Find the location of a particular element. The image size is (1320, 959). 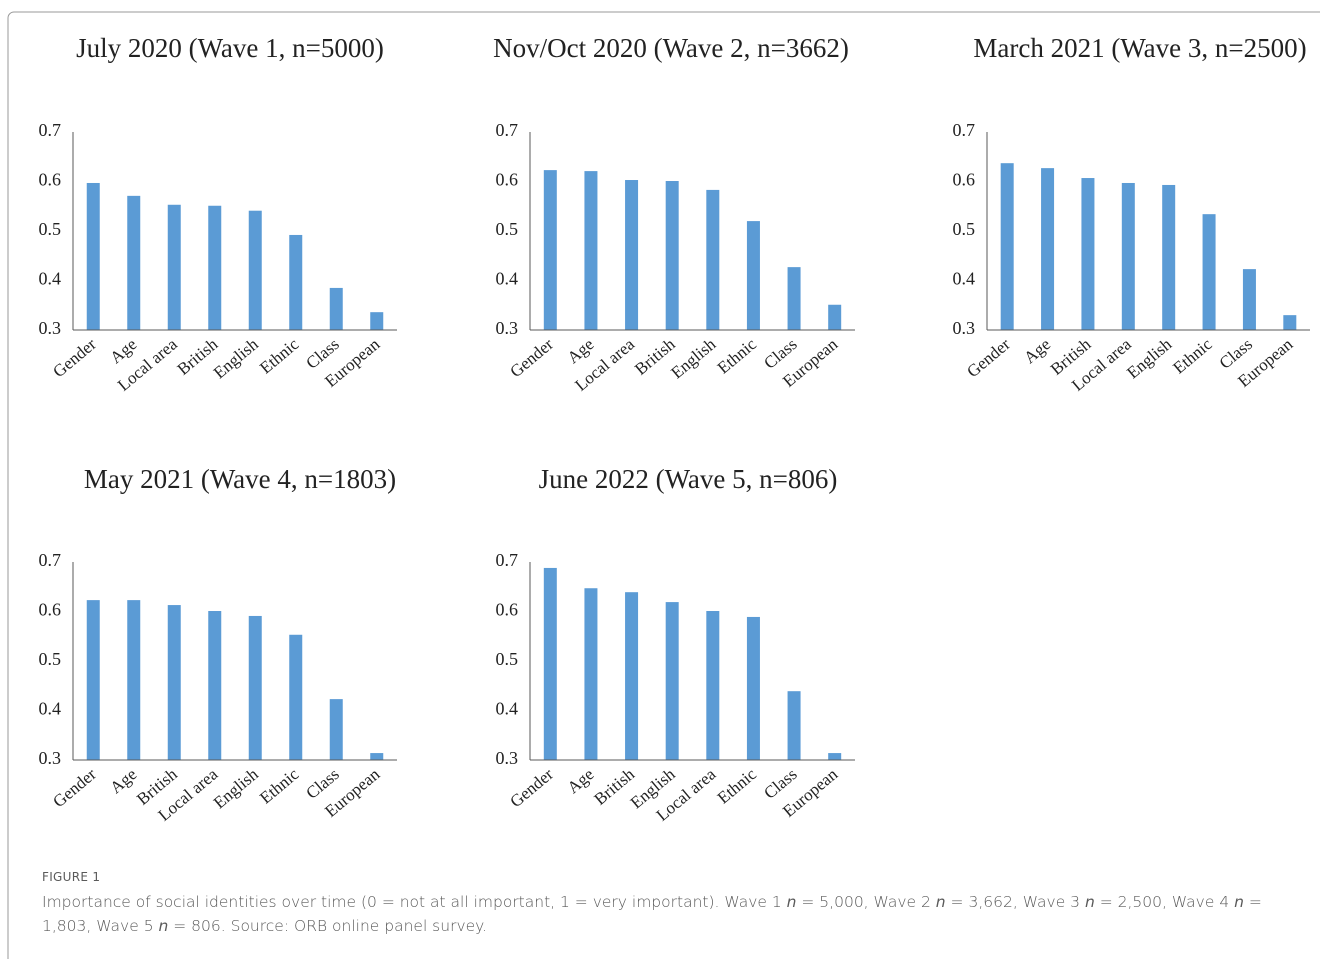

chart-title: June 2022 (Wave 5, n=806) is located at coordinates (688, 479).